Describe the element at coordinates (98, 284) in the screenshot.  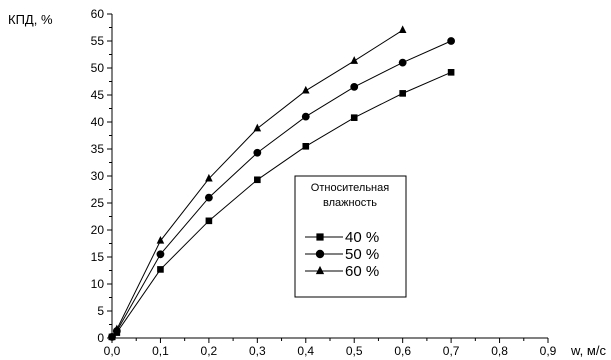
I see `y-tick-label: 10` at that location.